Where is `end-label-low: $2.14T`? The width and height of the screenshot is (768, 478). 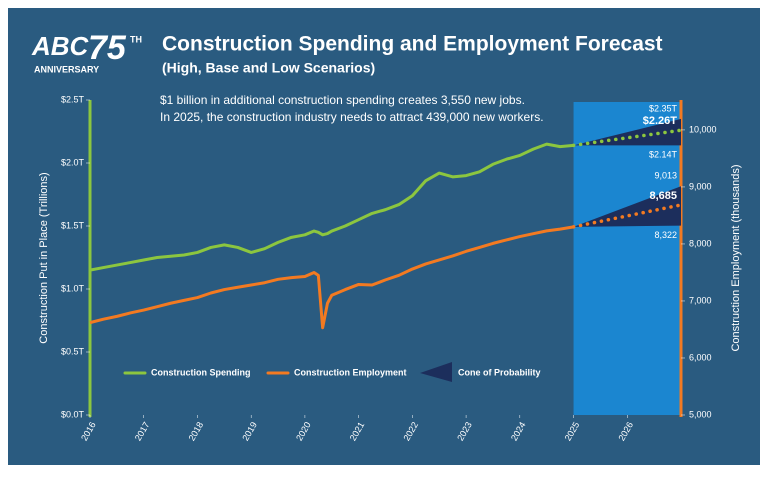 end-label-low: $2.14T is located at coordinates (663, 155).